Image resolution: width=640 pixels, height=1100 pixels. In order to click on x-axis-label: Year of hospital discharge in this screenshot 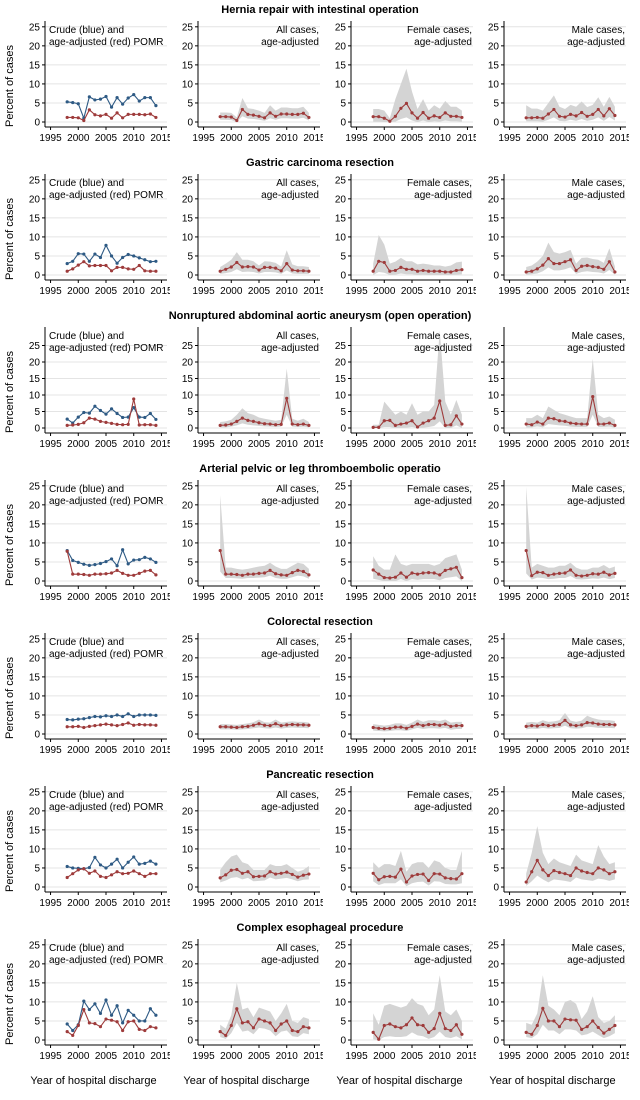, I will do `click(93, 1081)`.